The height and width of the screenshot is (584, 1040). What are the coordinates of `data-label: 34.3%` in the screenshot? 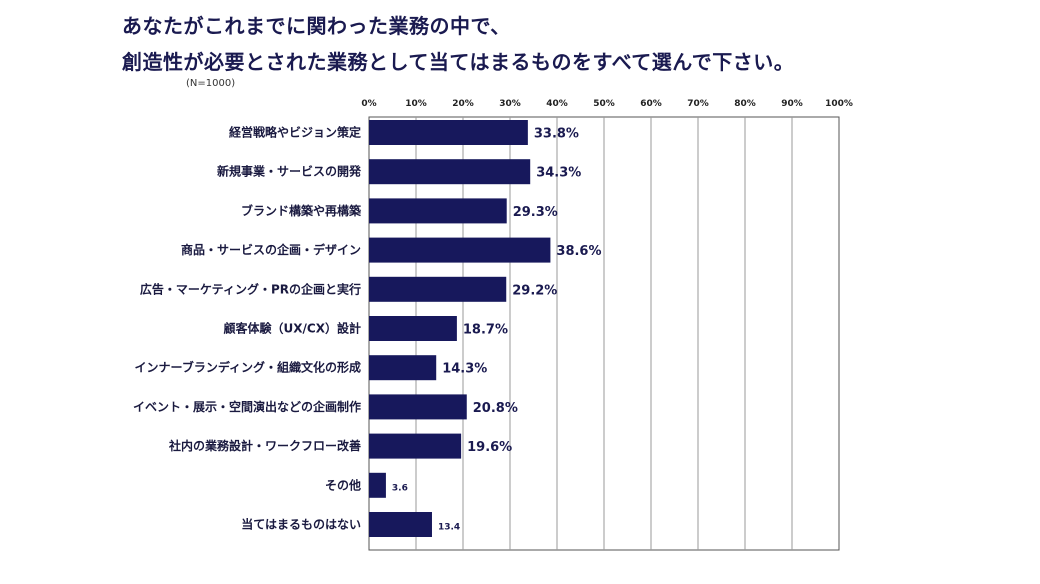 It's located at (558, 173).